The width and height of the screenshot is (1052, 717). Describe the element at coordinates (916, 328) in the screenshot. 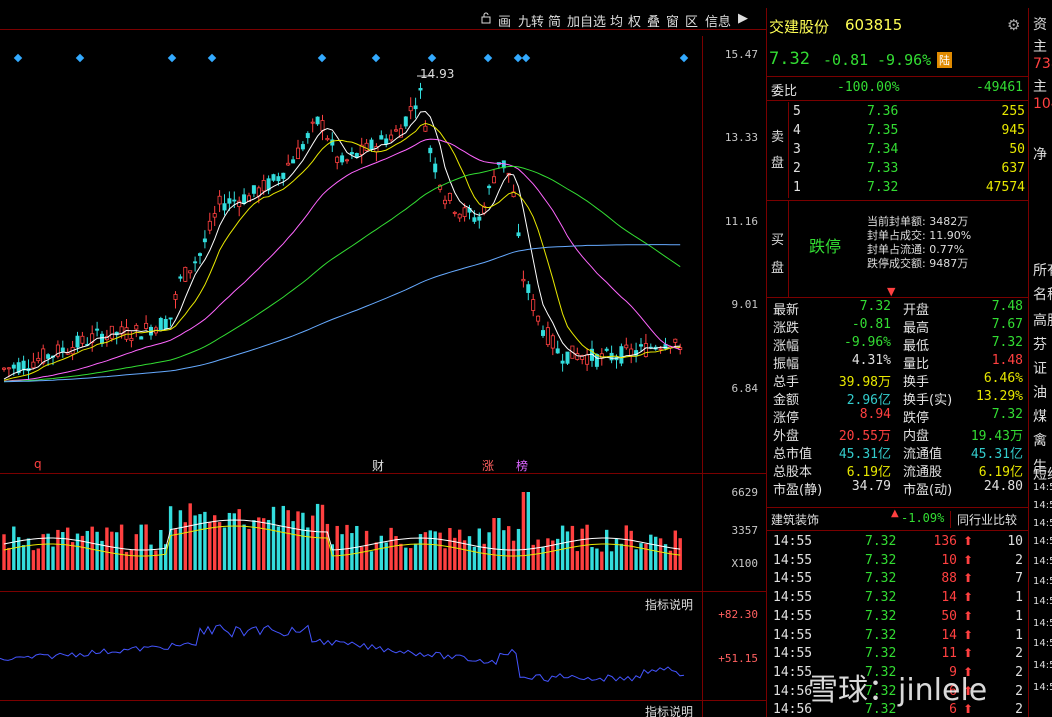

I see `quote-label: 最高` at that location.